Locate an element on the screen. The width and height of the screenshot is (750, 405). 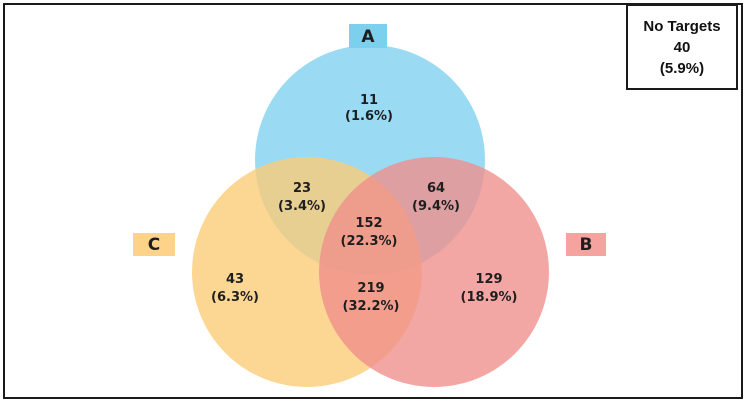
region-c-only-count: 43 is located at coordinates (235, 279).